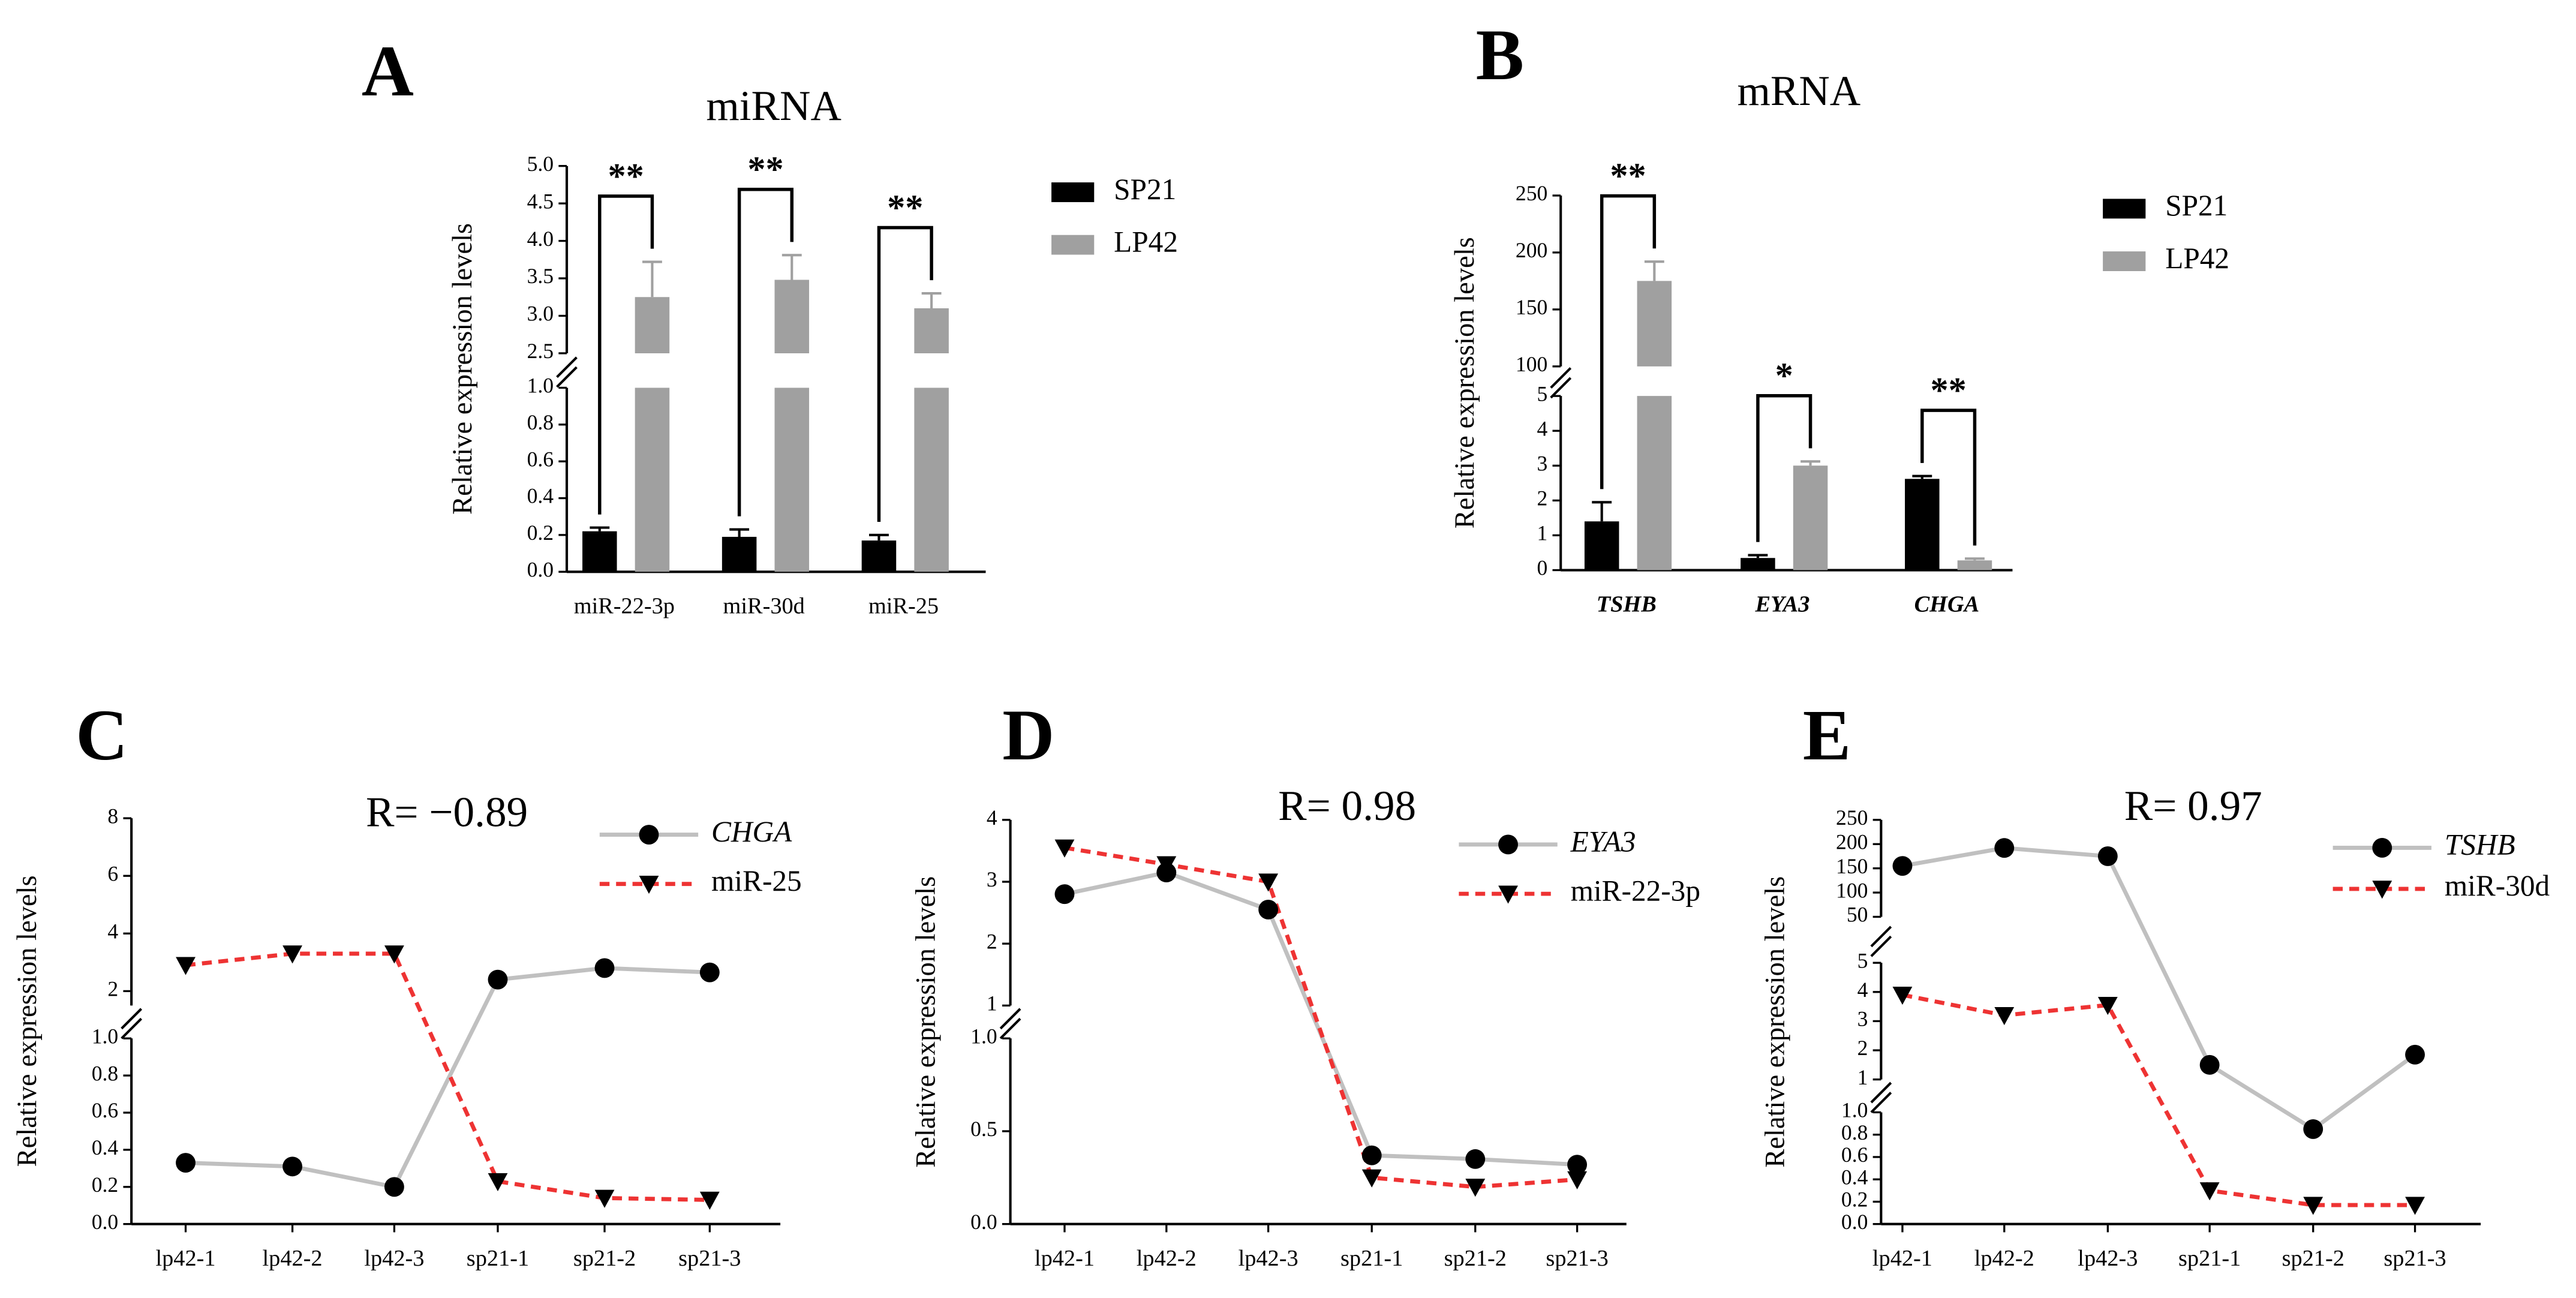 This screenshot has height=1298, width=2576. What do you see at coordinates (1603, 841) in the screenshot?
I see `legend-label: EYA3` at bounding box center [1603, 841].